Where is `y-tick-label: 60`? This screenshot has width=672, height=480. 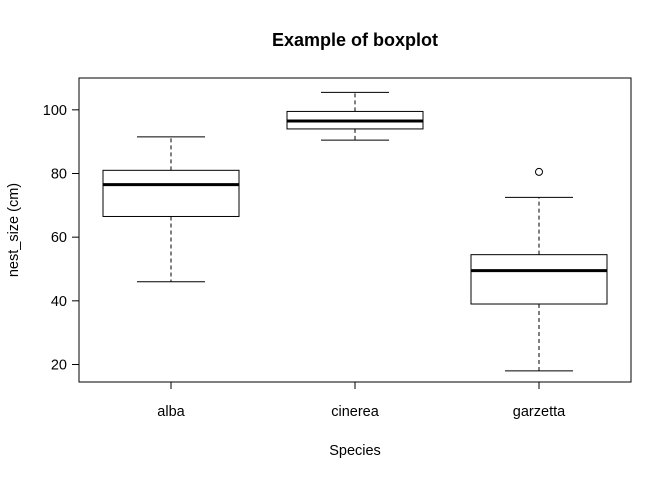
y-tick-label: 60 is located at coordinates (59, 238).